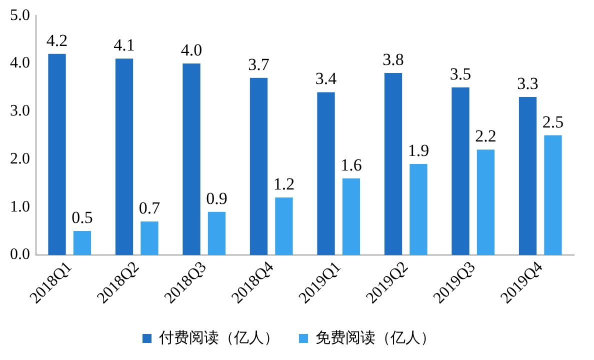  Describe the element at coordinates (376, 337) in the screenshot. I see `legend-label: 免费阅读（亿人）` at that location.